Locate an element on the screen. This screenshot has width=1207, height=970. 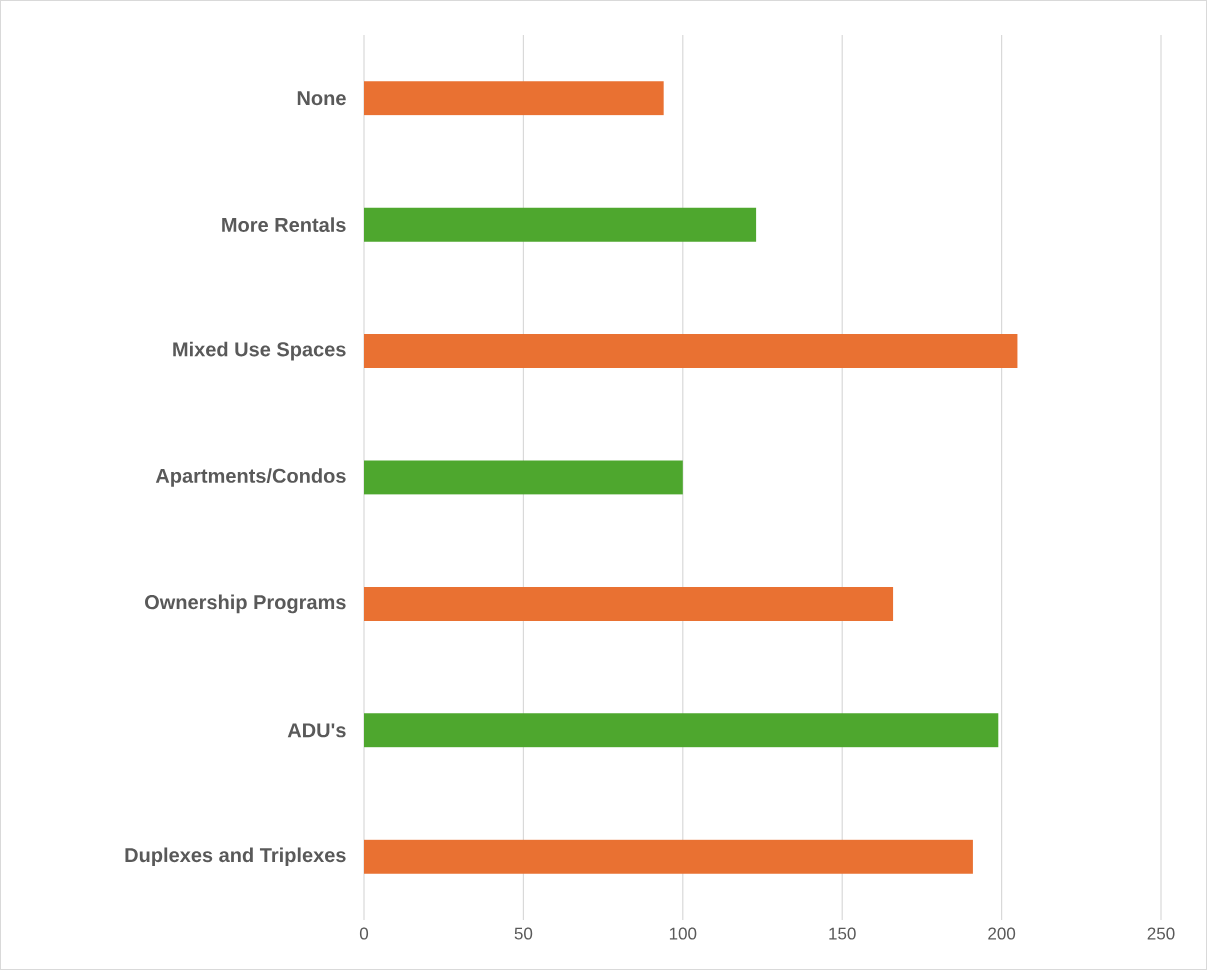
x-tick-label: 100 is located at coordinates (683, 933).